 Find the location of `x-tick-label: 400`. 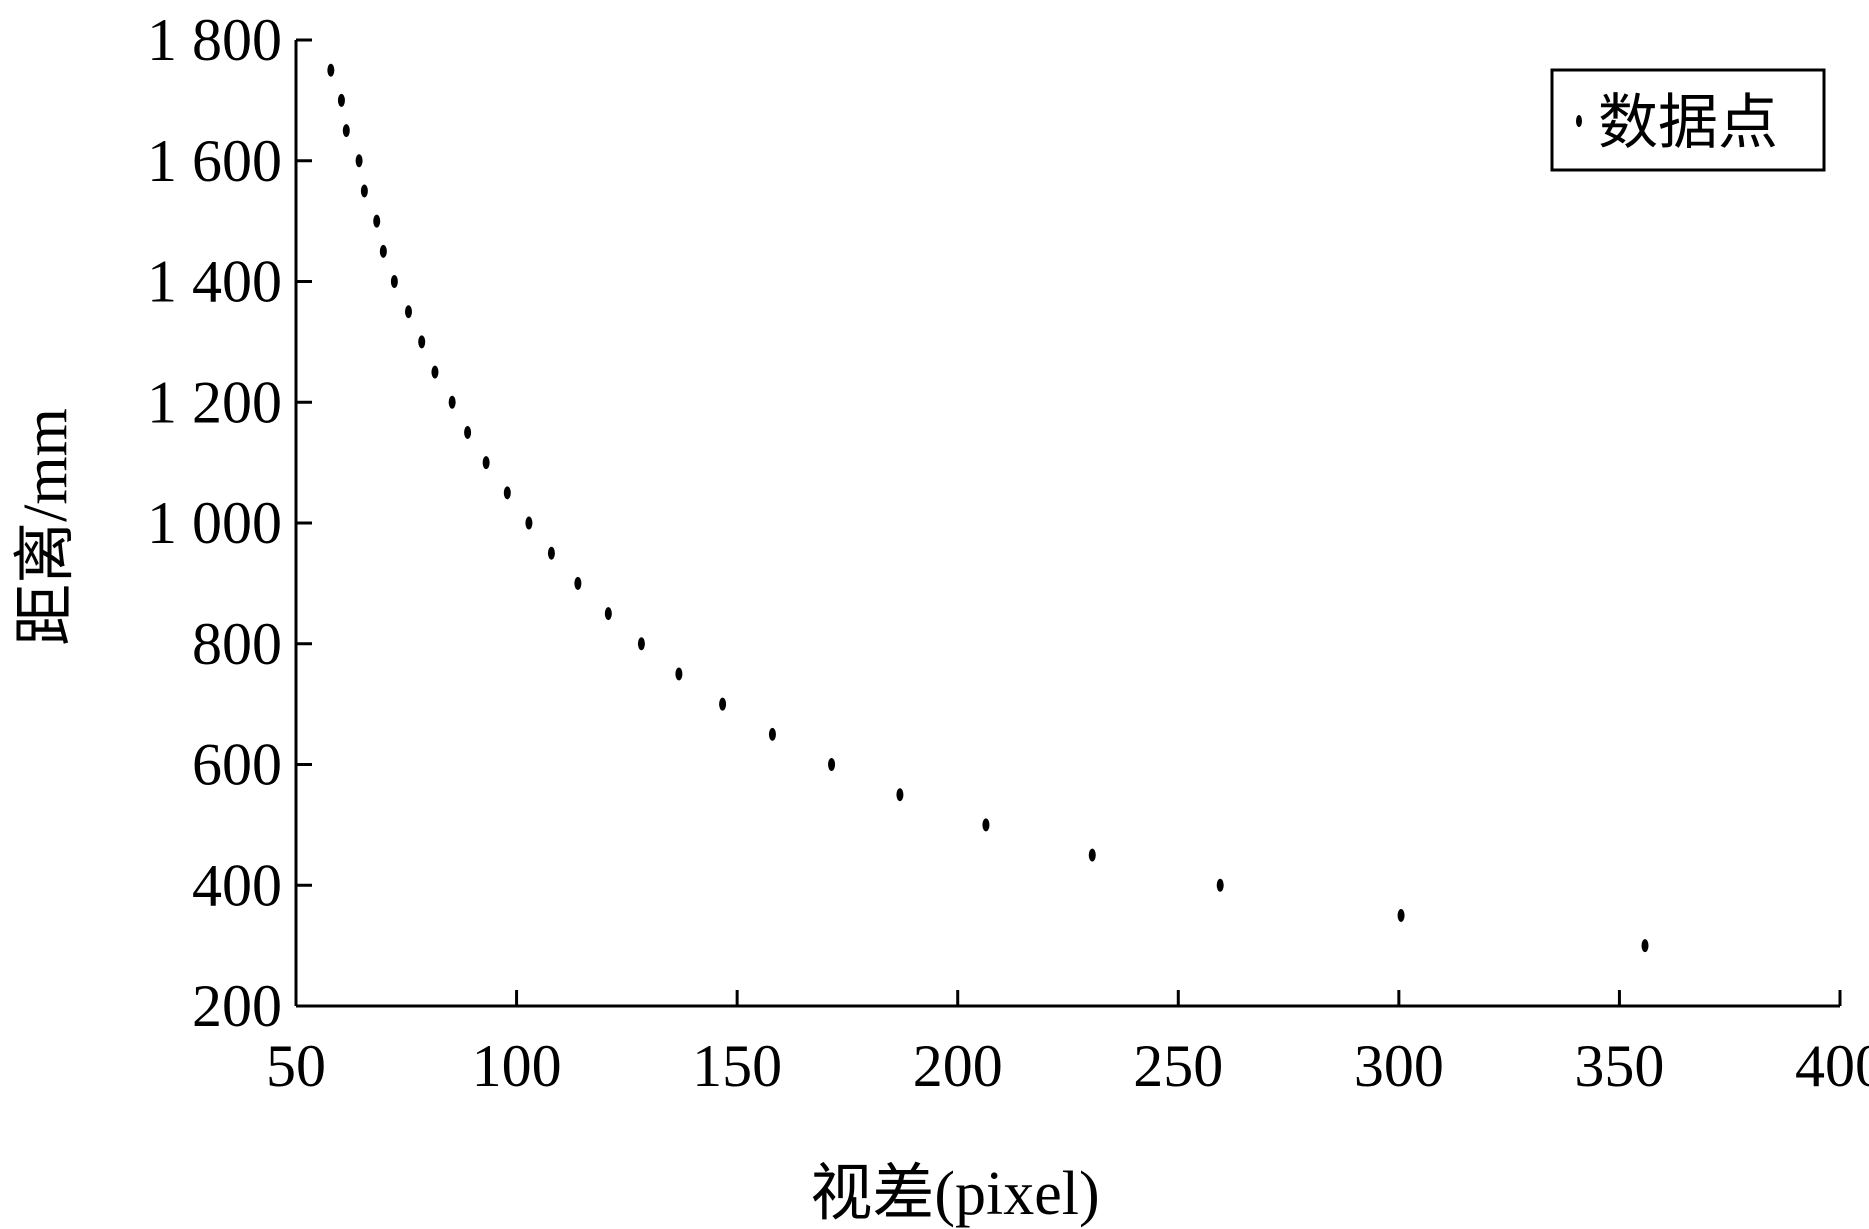

x-tick-label: 400 is located at coordinates (1832, 1066).